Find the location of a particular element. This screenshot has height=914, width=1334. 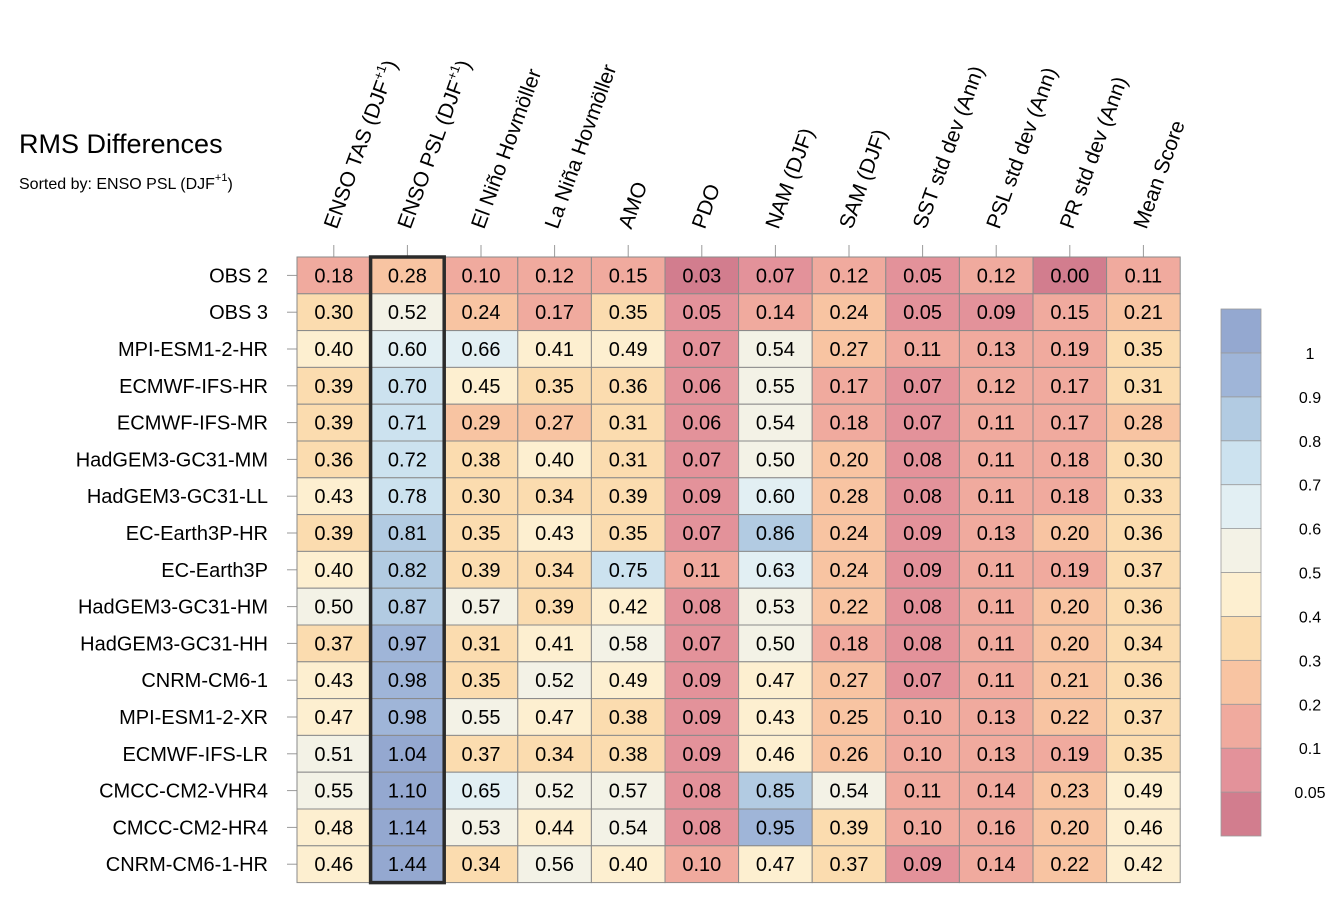

cell-value: 0.08 is located at coordinates (922, 497).